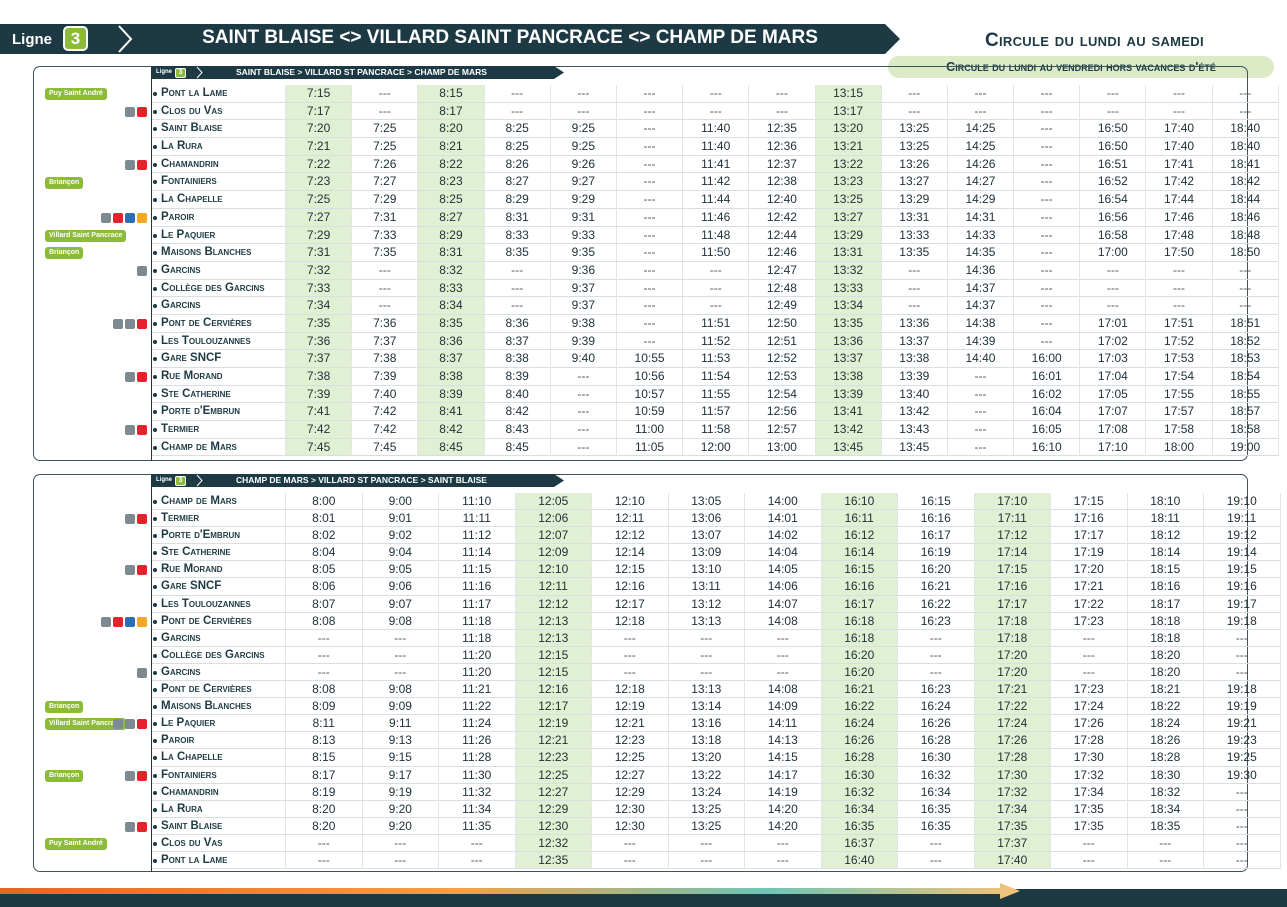  I want to click on time-cell: 16:14, so click(859, 553).